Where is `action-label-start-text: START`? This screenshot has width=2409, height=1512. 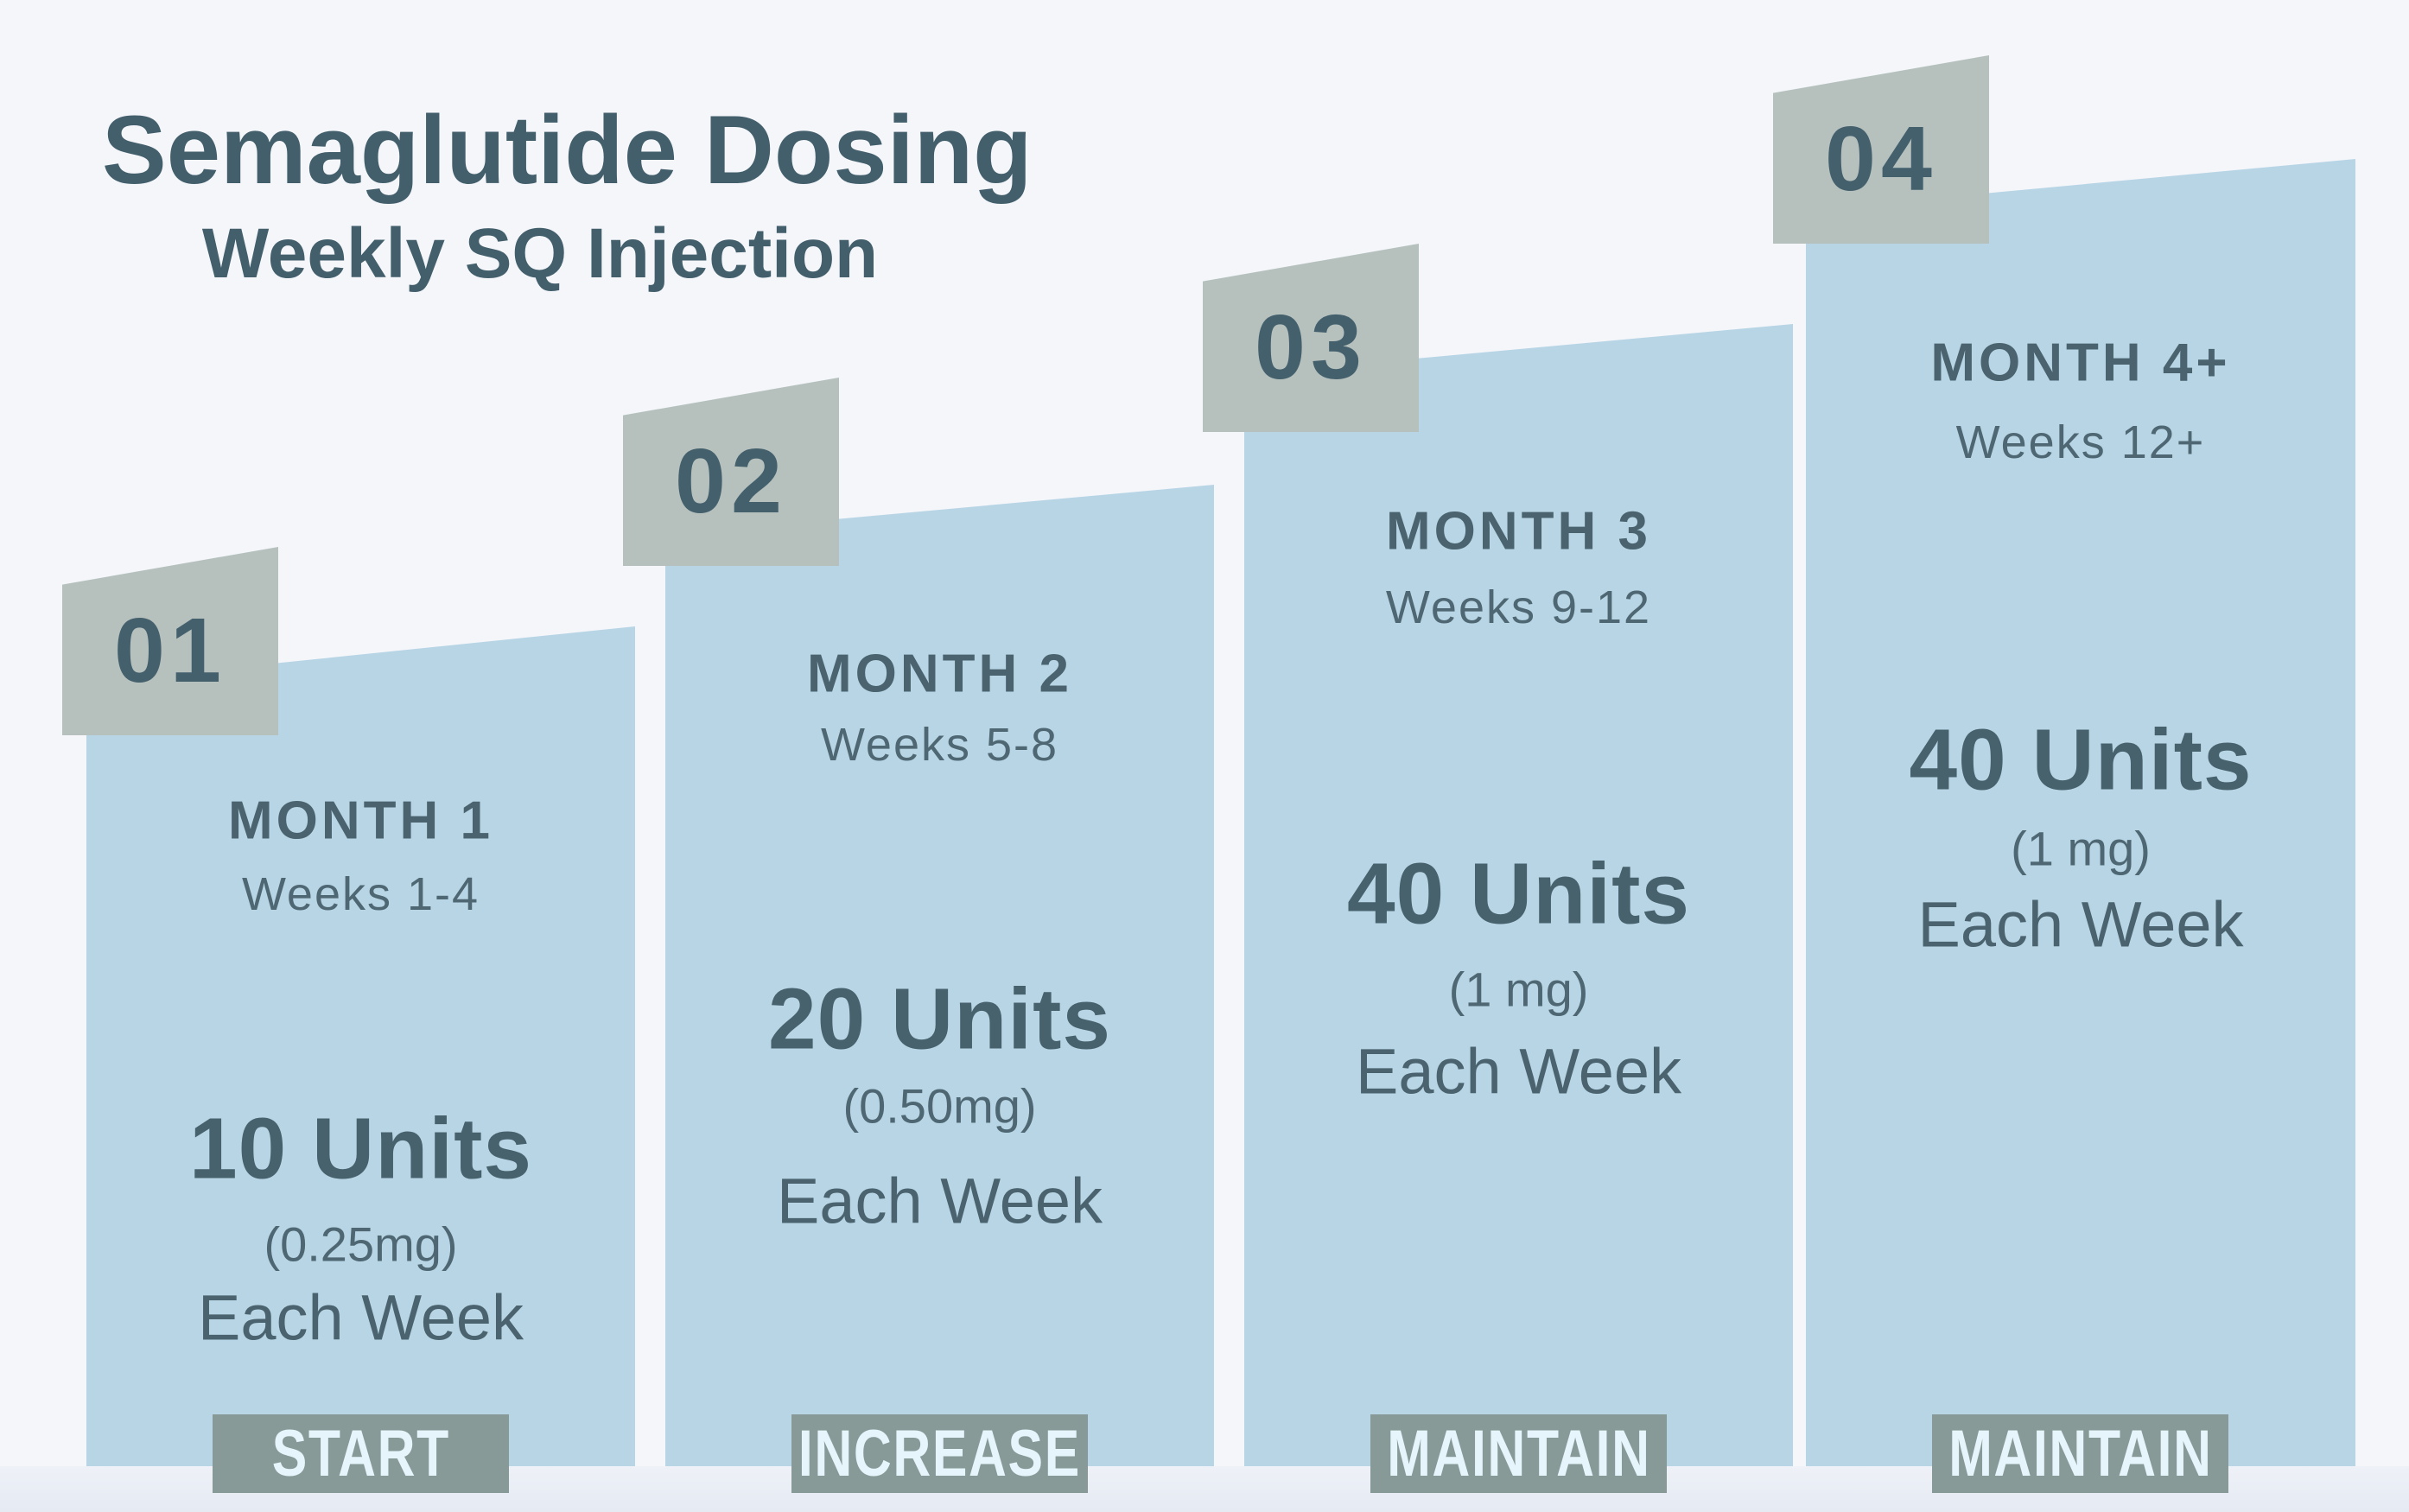 action-label-start-text: START is located at coordinates (360, 1453).